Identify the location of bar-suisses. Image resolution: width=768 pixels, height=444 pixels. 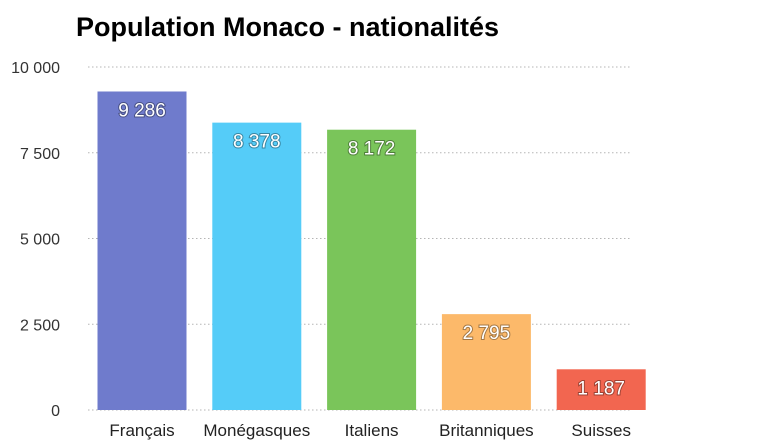
(601, 389).